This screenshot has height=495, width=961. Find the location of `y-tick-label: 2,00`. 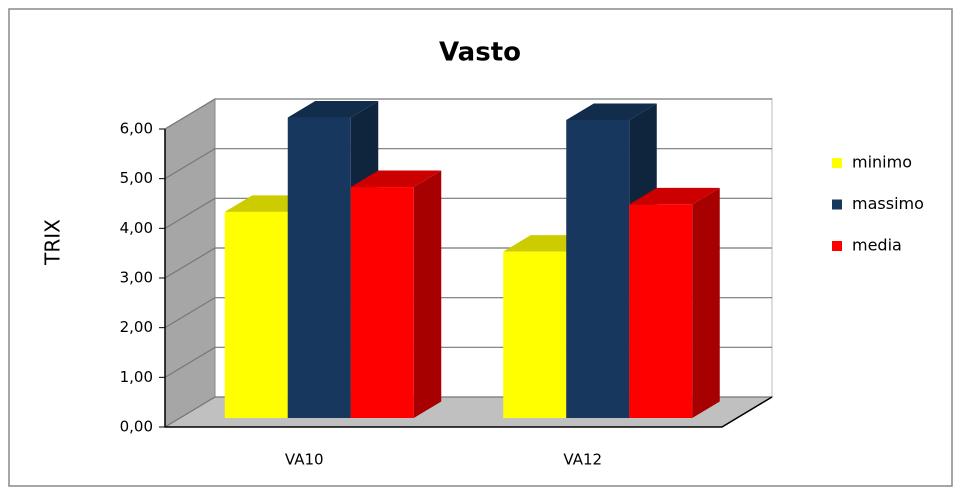

y-tick-label: 2,00 is located at coordinates (136, 327).